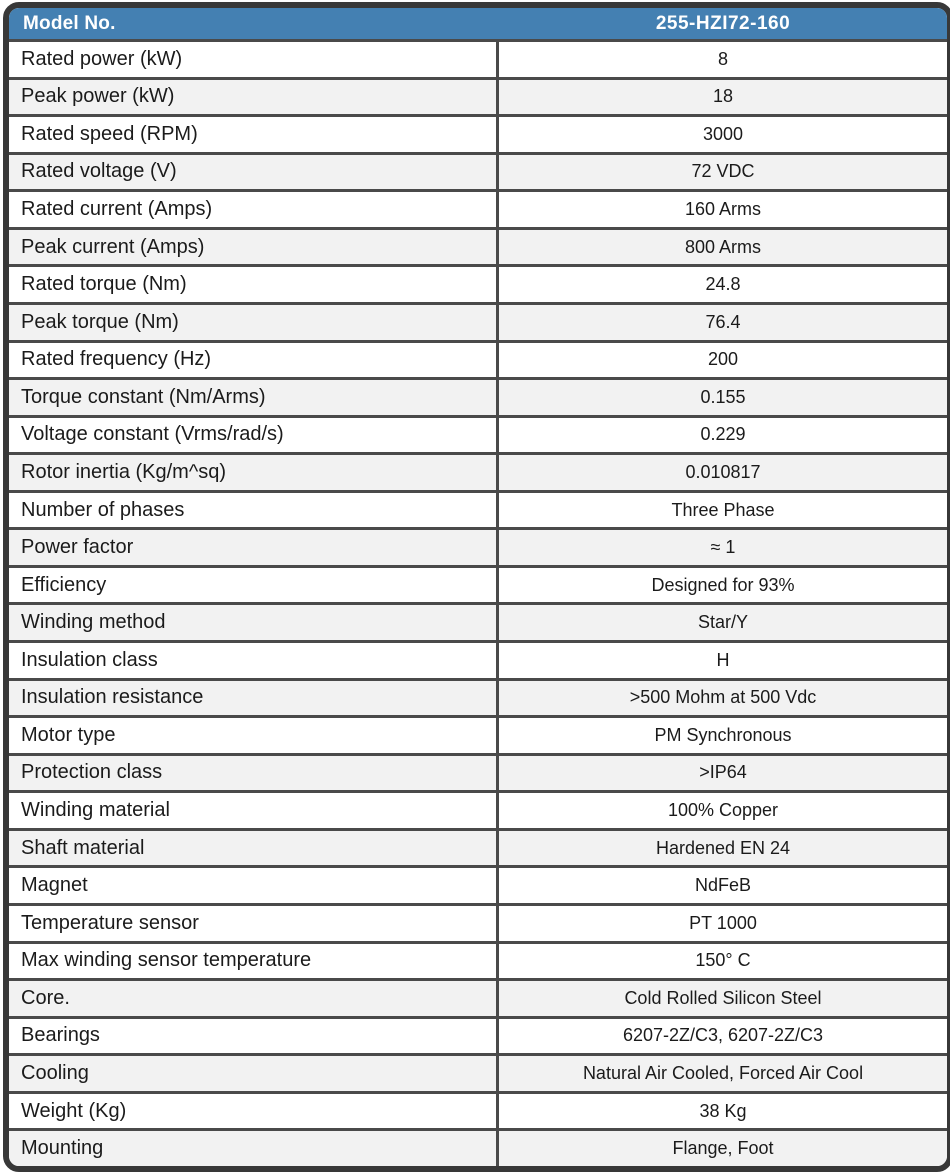 The height and width of the screenshot is (1172, 950). Describe the element at coordinates (723, 847) in the screenshot. I see `spec-value: Hardened EN 24` at that location.